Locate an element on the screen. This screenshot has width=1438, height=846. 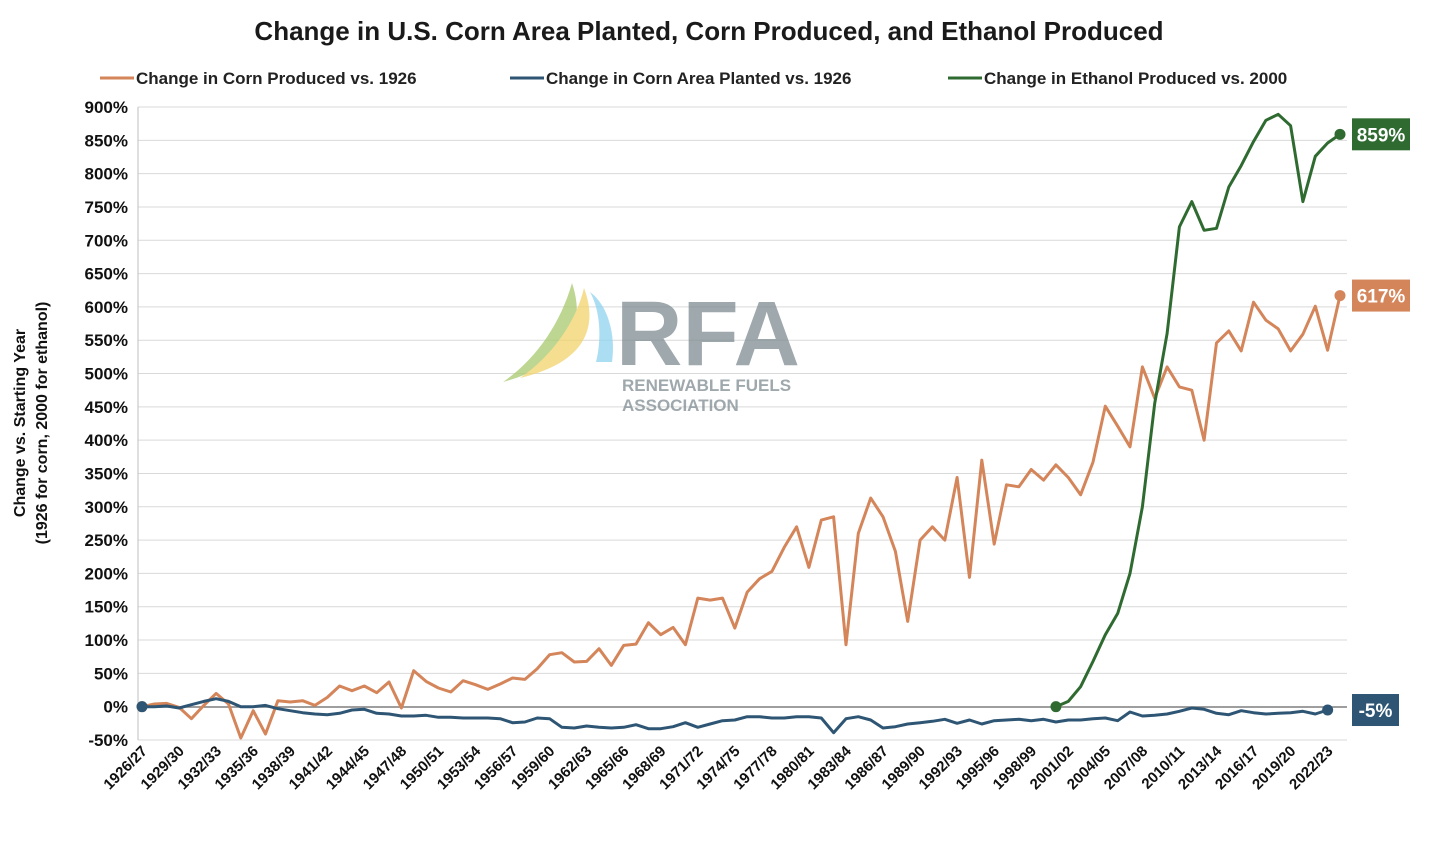
y-tick-label: 750% is located at coordinates (106, 207).